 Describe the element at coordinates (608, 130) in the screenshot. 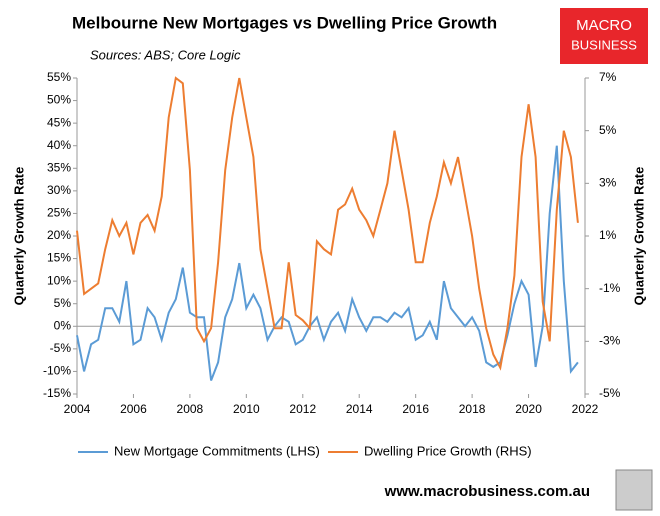

I see `y2-tick-label: 5%` at that location.